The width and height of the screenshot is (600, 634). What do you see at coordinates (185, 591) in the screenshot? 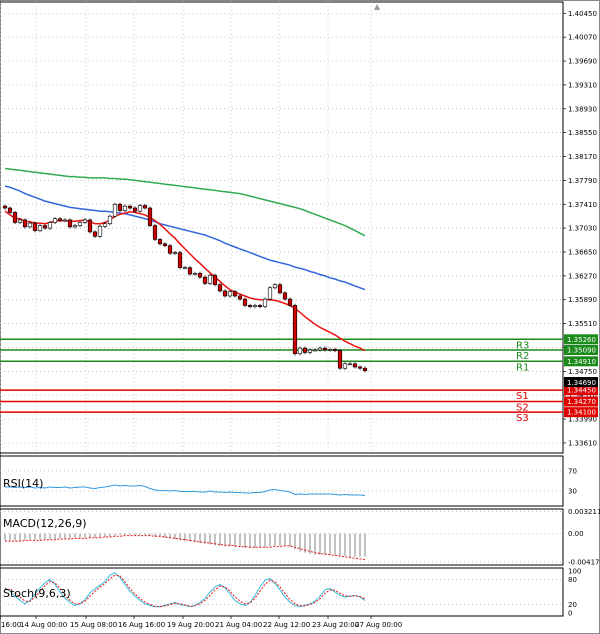
I see `stoch-d-line` at bounding box center [185, 591].